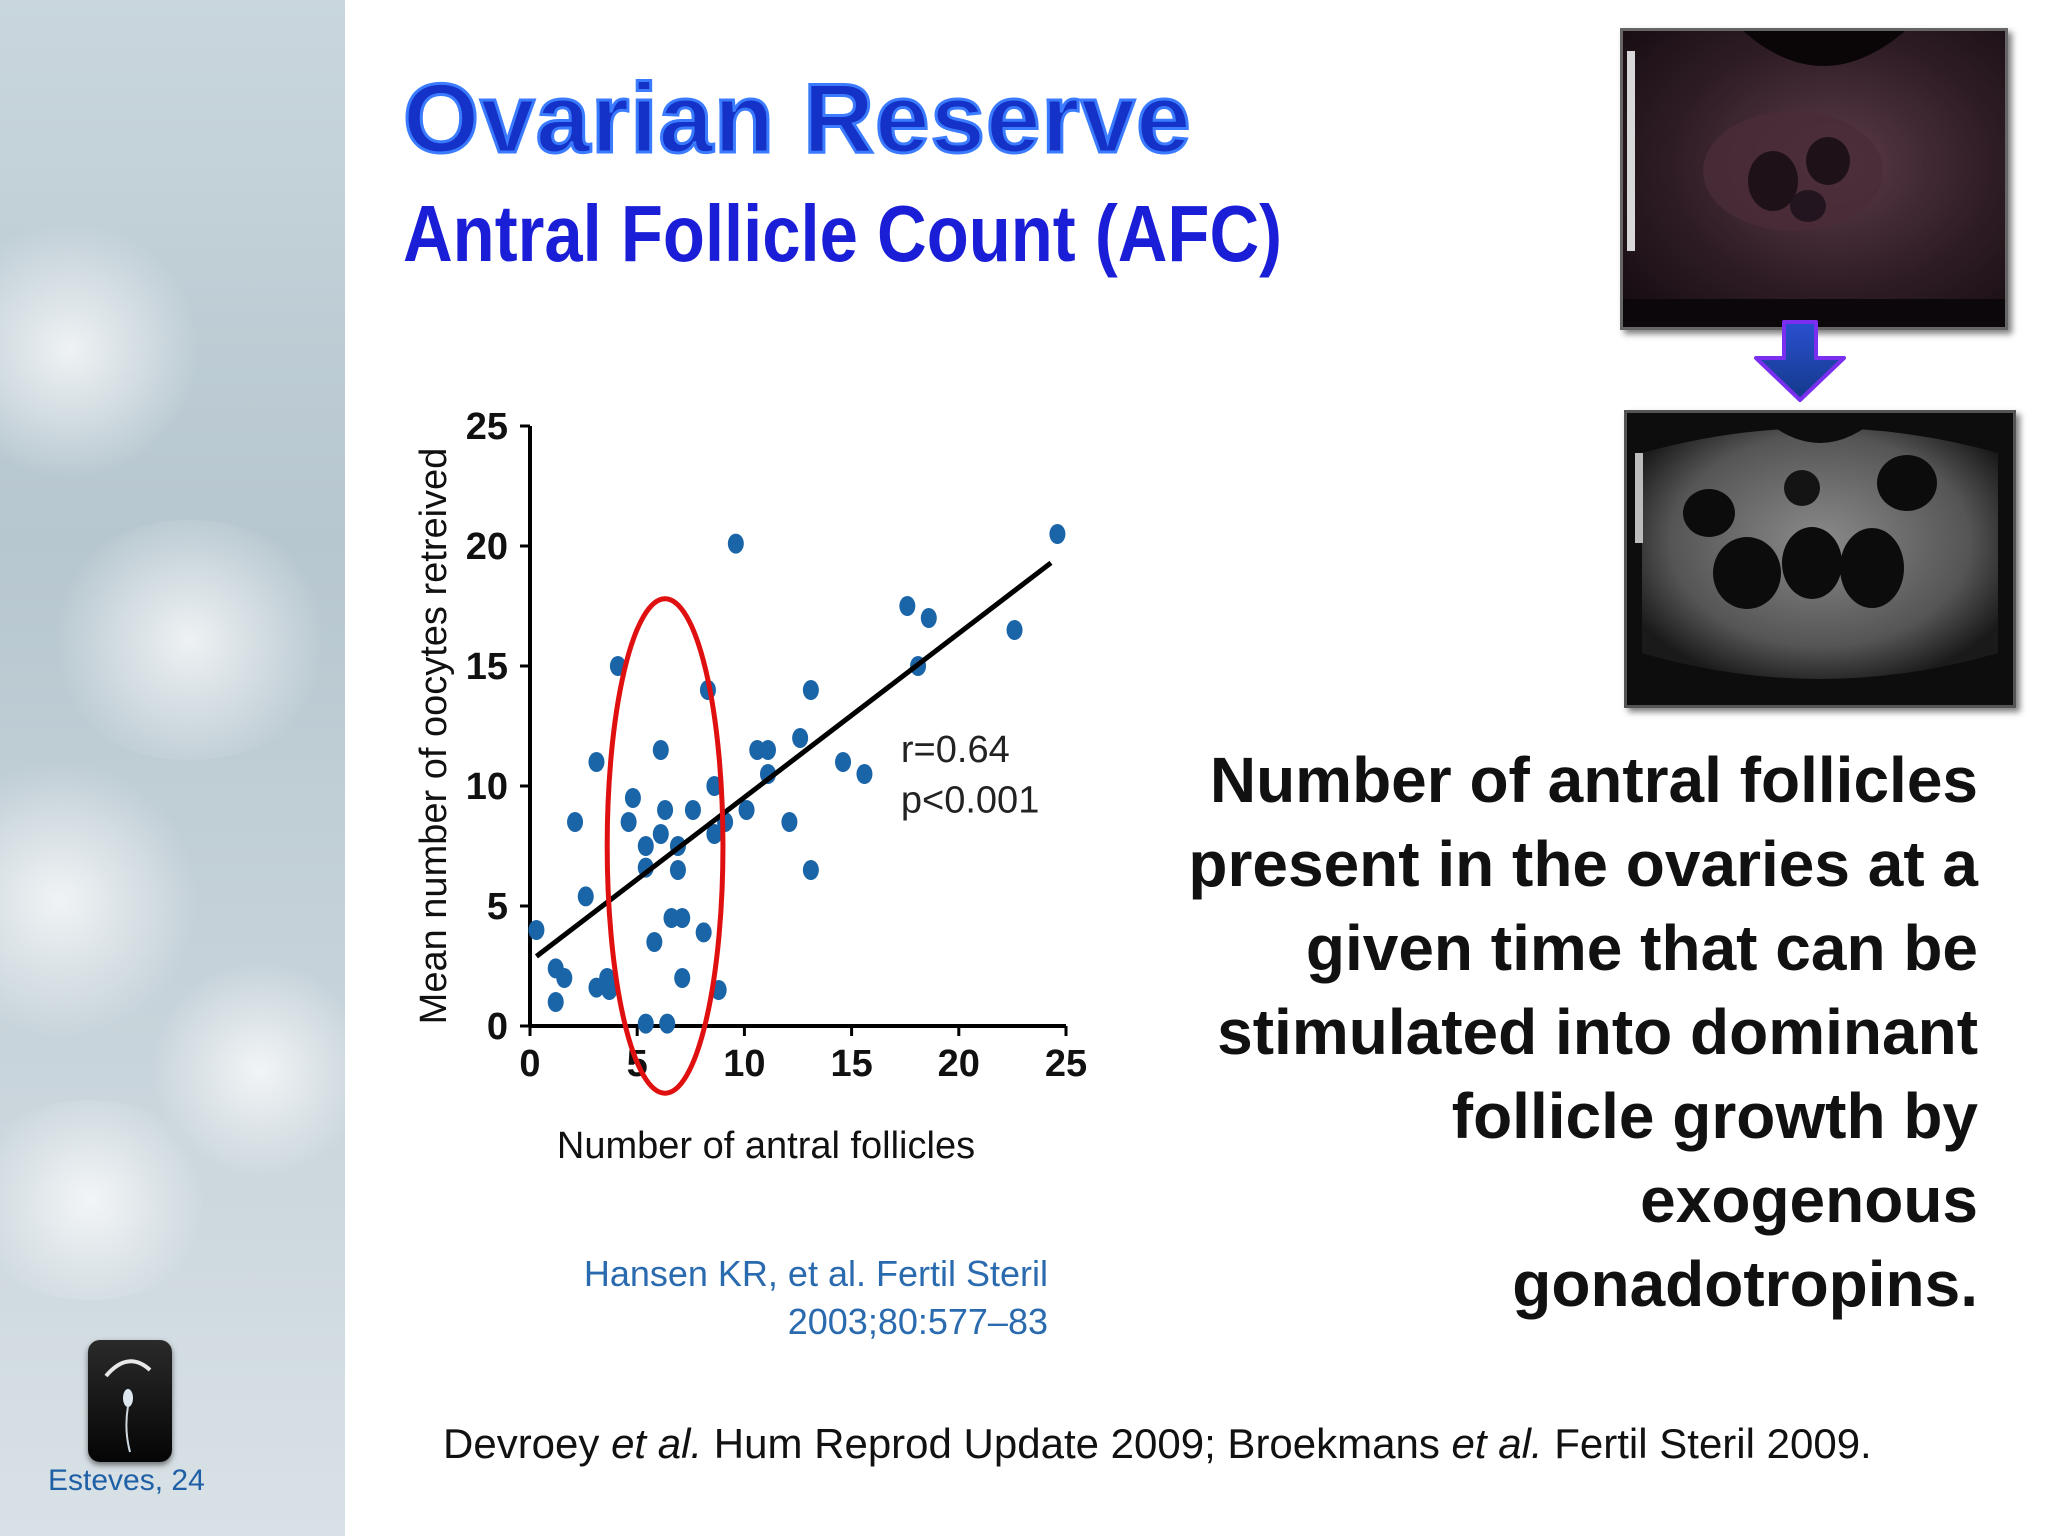  Describe the element at coordinates (1497, 1443) in the screenshot. I see `references-etal-2: et al.` at that location.